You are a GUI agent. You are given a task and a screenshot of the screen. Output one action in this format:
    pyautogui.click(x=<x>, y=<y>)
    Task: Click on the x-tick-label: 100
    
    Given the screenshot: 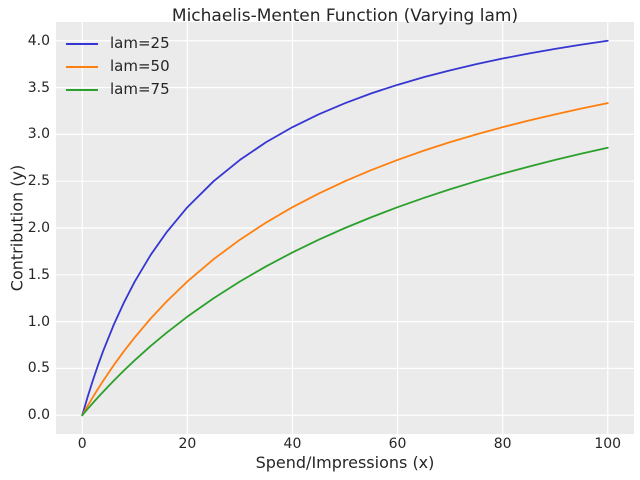 What is the action you would take?
    pyautogui.click(x=608, y=444)
    